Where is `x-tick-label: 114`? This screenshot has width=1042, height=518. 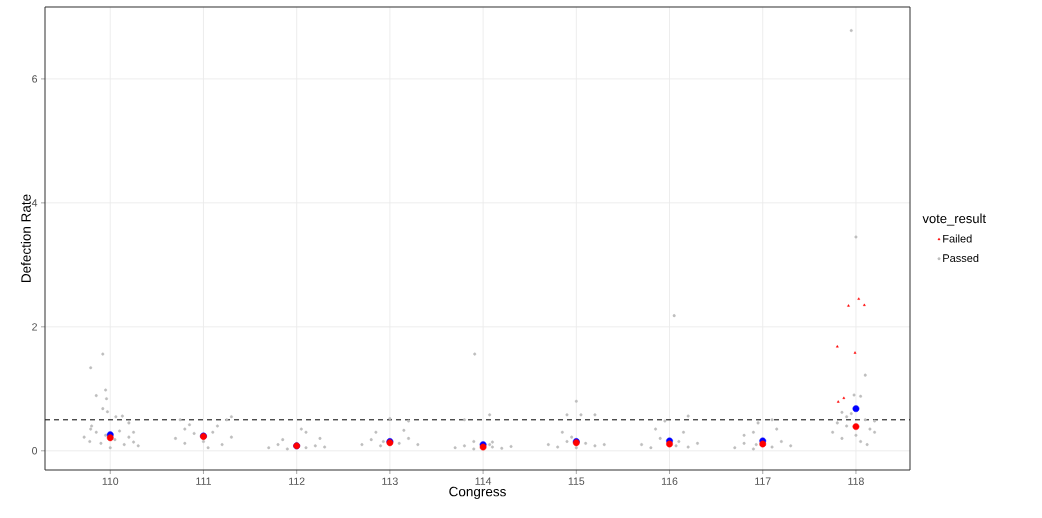 x-tick-label: 114 is located at coordinates (483, 481).